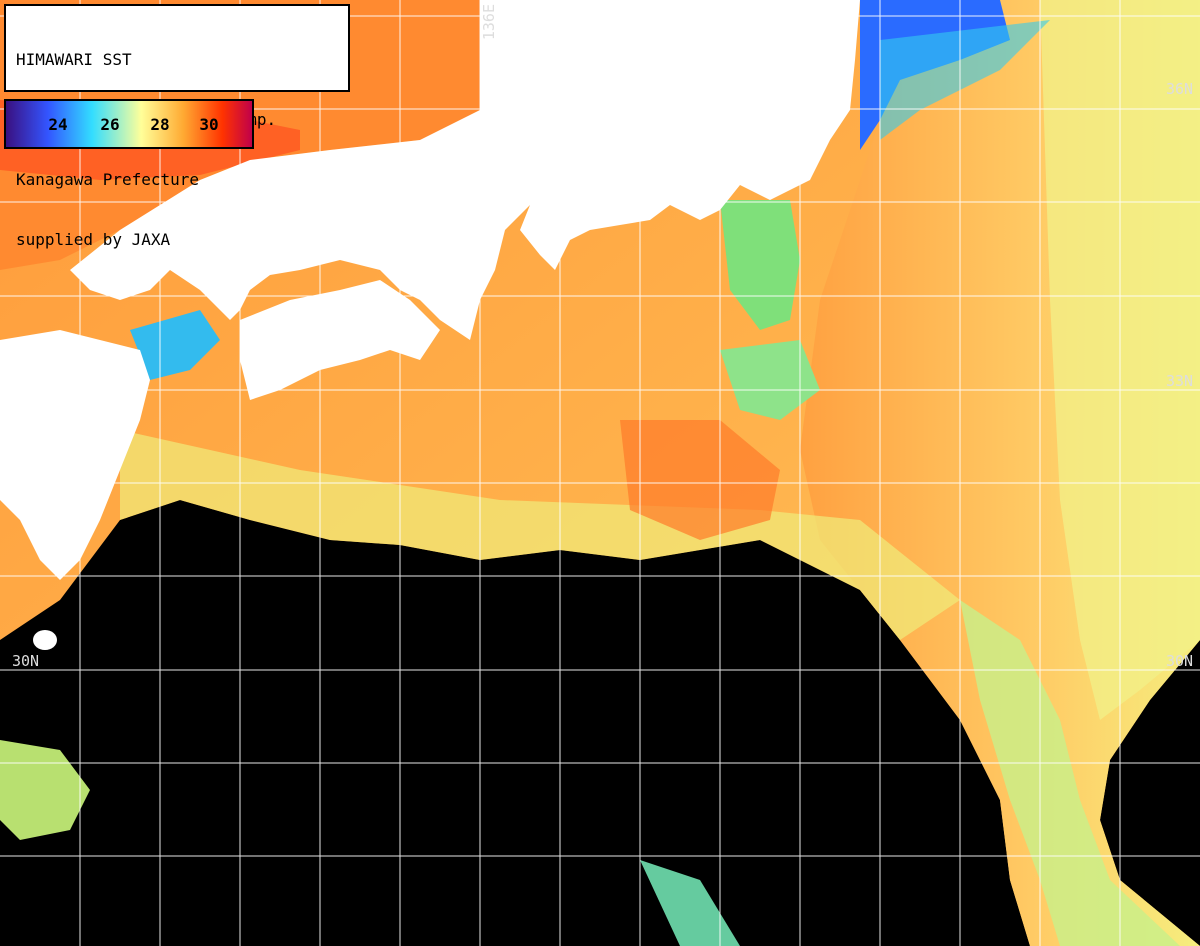 The image size is (1200, 946). Describe the element at coordinates (45, 790) in the screenshot. I see `sea-sw-green` at that location.